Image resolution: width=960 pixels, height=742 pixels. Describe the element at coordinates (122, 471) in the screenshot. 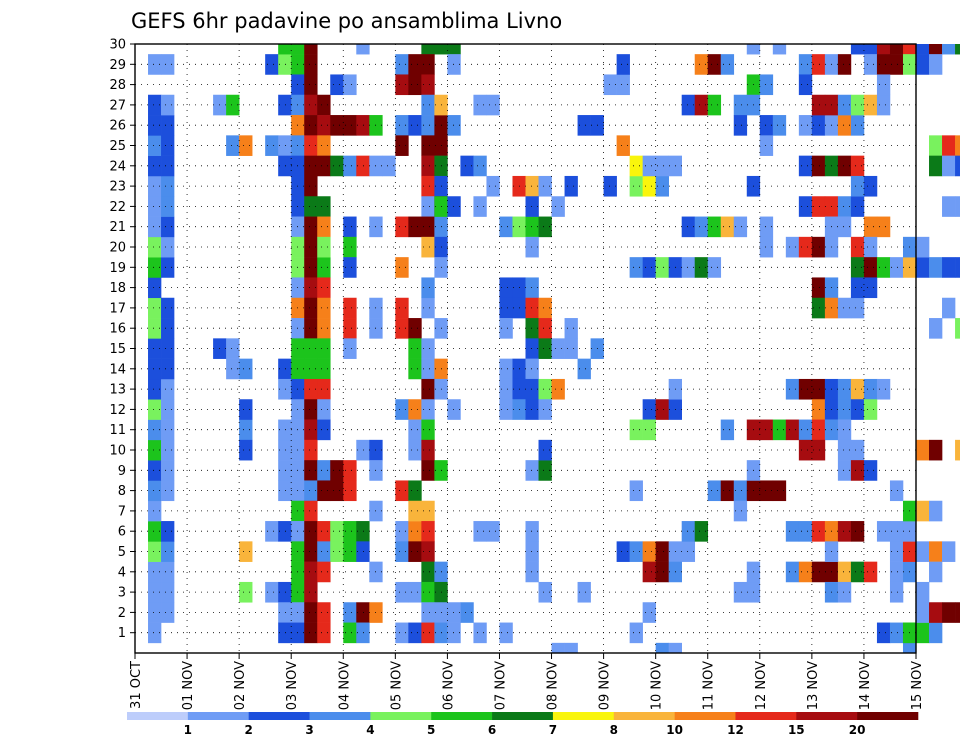

I see `y-tick-label: 9` at that location.